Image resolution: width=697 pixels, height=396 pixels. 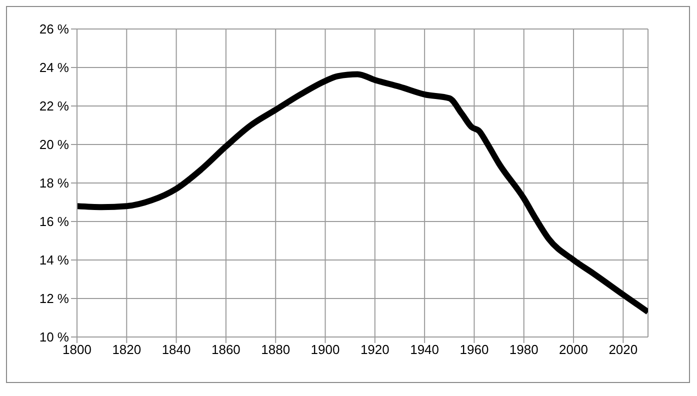 What do you see at coordinates (474, 350) in the screenshot?
I see `x-tick-label: 1960` at bounding box center [474, 350].